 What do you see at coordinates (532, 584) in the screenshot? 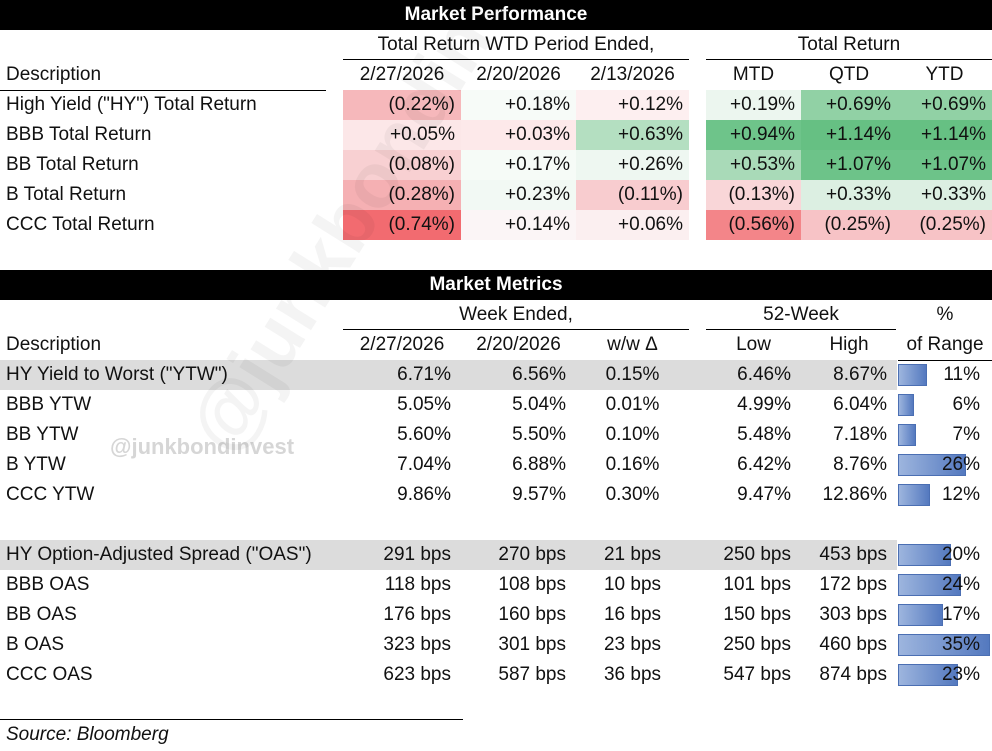
I see `metrics-cell: 108 bps` at bounding box center [532, 584].